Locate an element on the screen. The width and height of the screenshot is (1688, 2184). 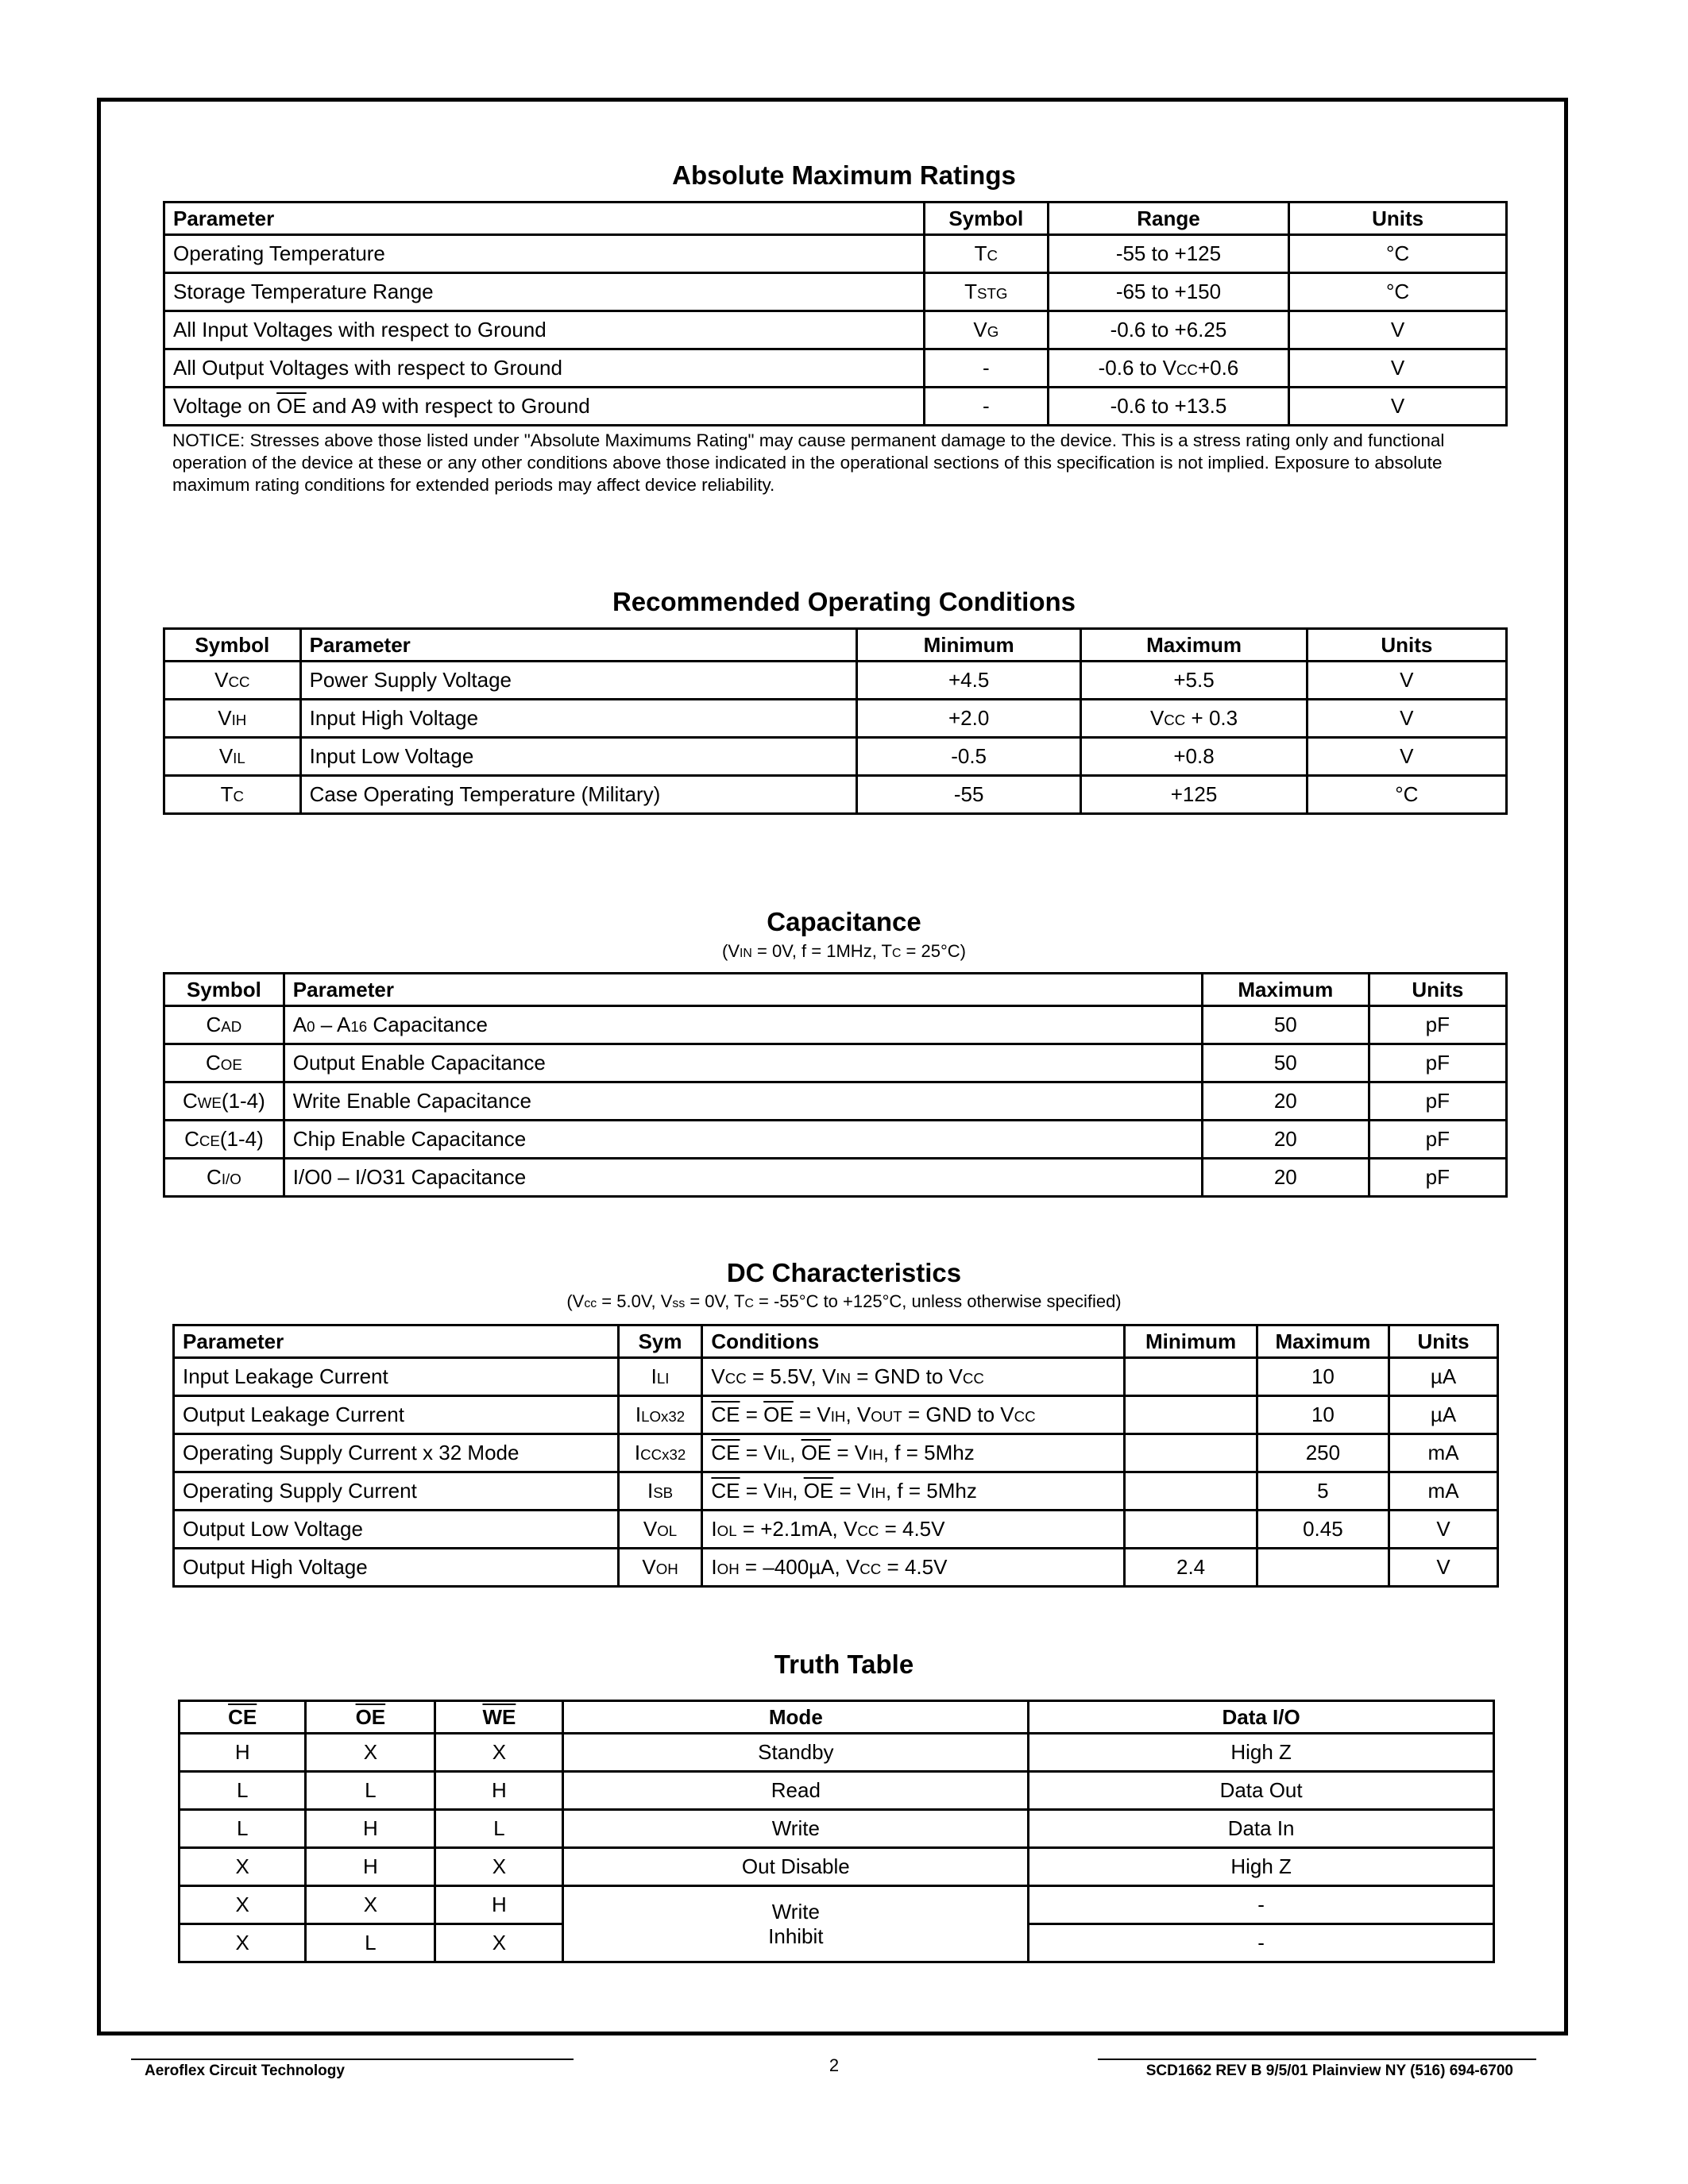
subscript: cc is located at coordinates (590, 1303).